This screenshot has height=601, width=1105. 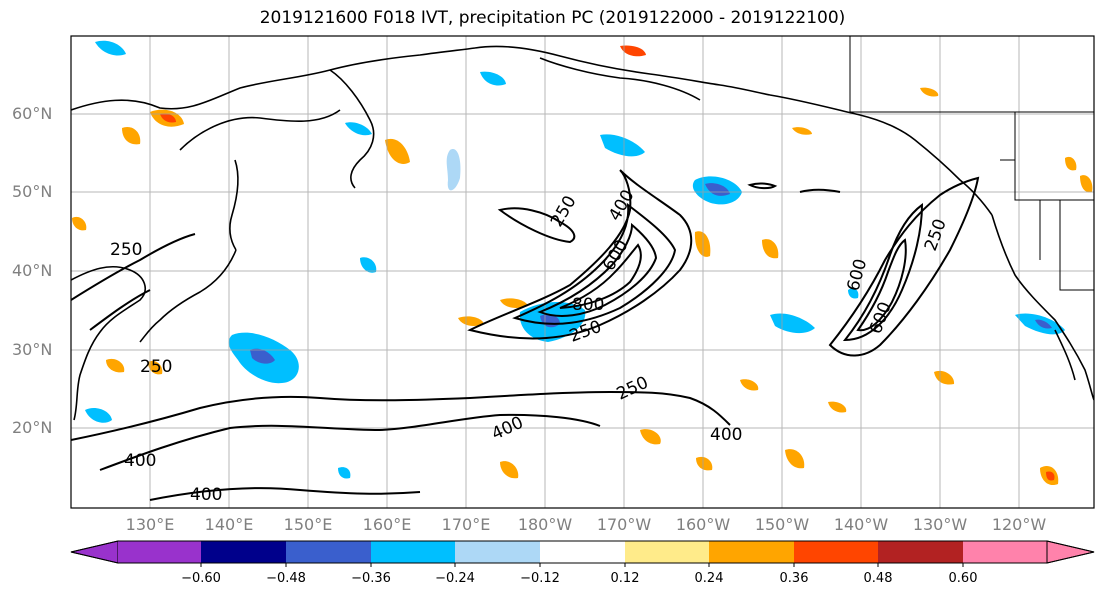 What do you see at coordinates (624, 524) in the screenshot?
I see `lon-label: 170°W` at bounding box center [624, 524].